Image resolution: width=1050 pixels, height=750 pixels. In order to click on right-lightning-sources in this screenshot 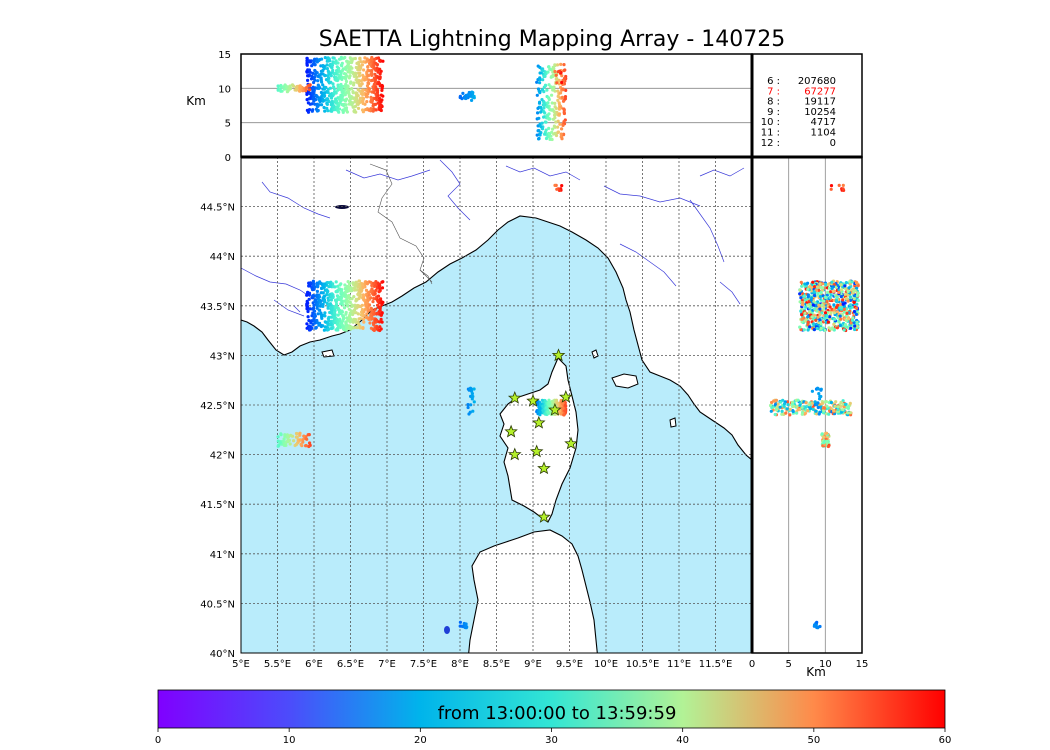, I will do `click(814, 406)`.